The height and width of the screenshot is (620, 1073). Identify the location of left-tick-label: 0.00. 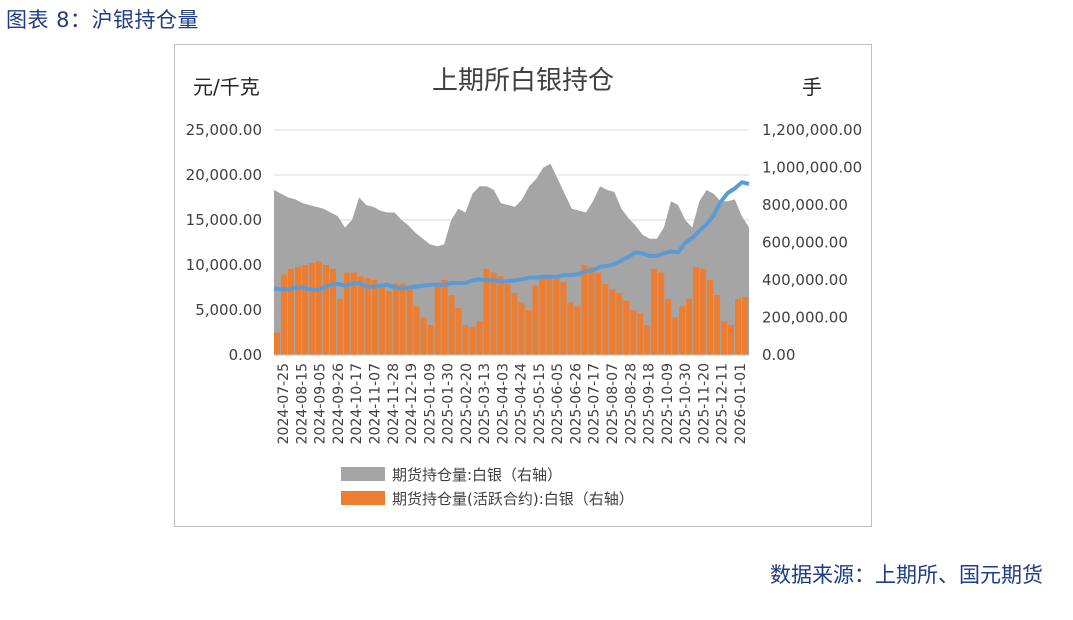
(245, 355).